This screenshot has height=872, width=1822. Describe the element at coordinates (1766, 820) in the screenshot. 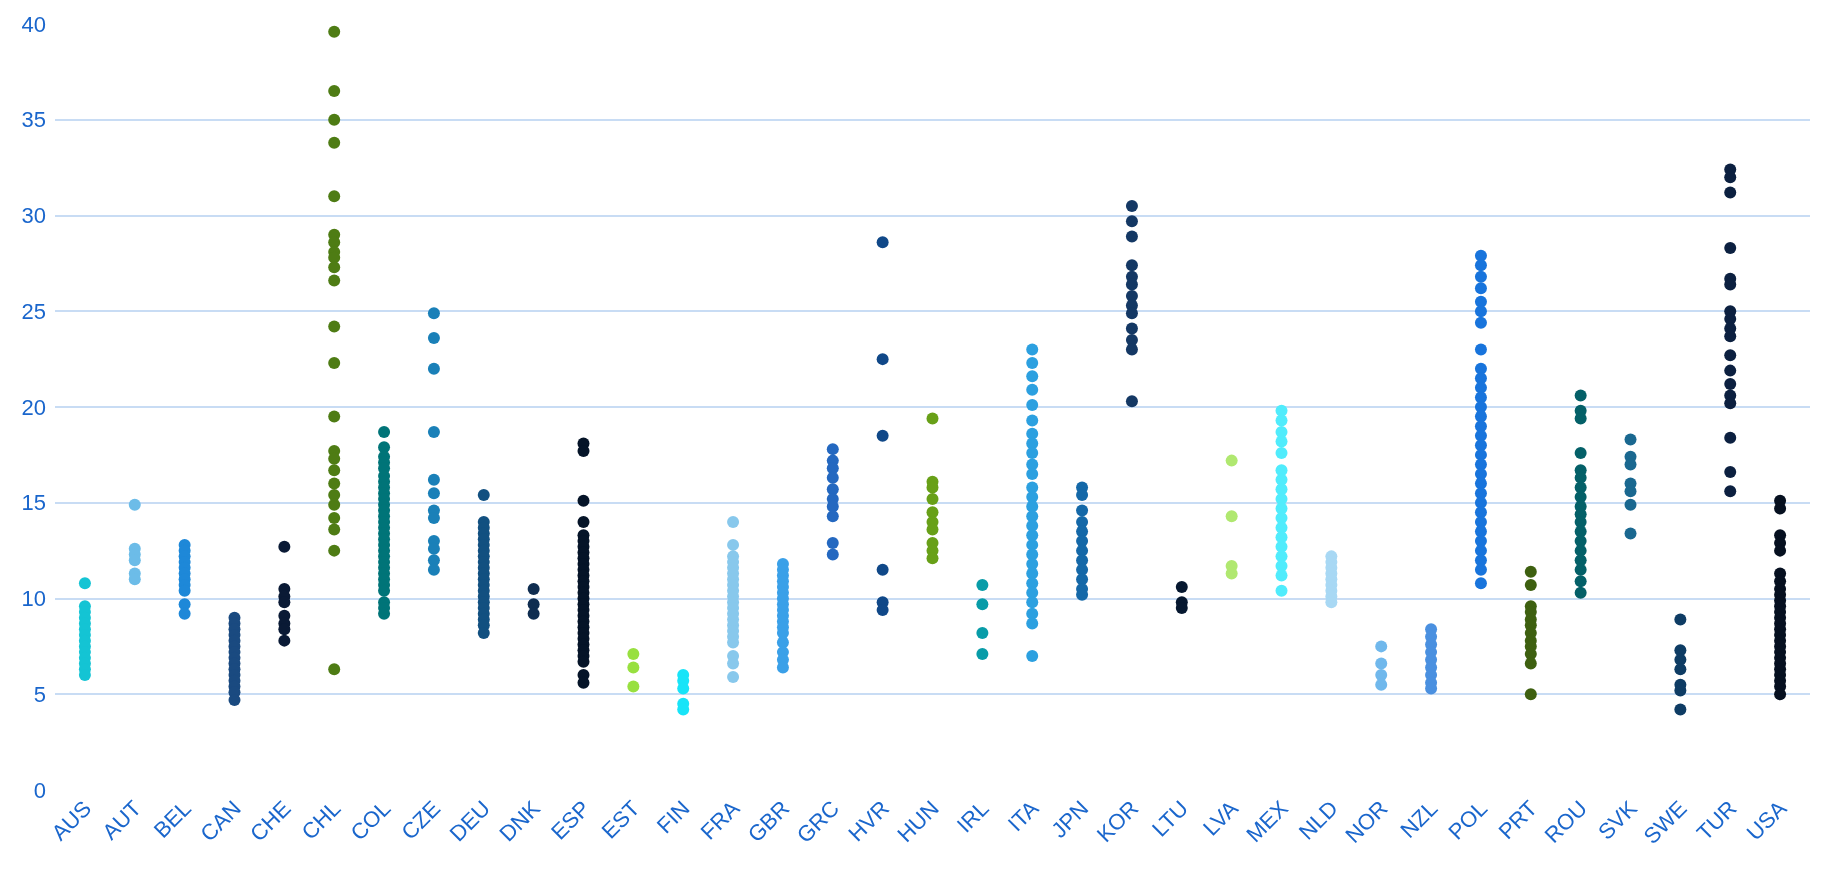

I see `x-tick-label: USA` at that location.